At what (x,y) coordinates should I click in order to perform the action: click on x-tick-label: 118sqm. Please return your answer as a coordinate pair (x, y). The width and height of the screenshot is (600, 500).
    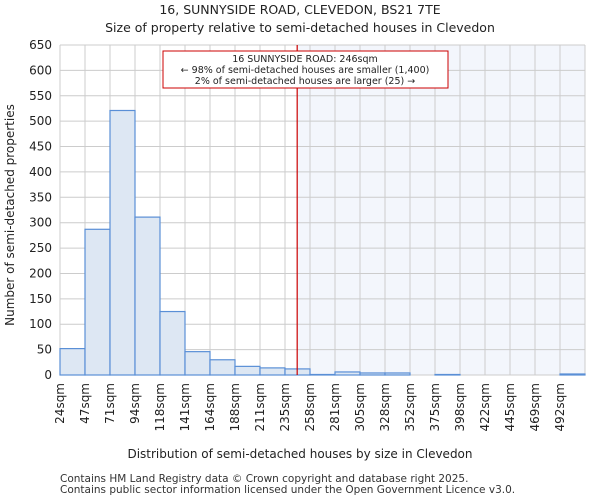
    Looking at the image, I should click on (160, 407).